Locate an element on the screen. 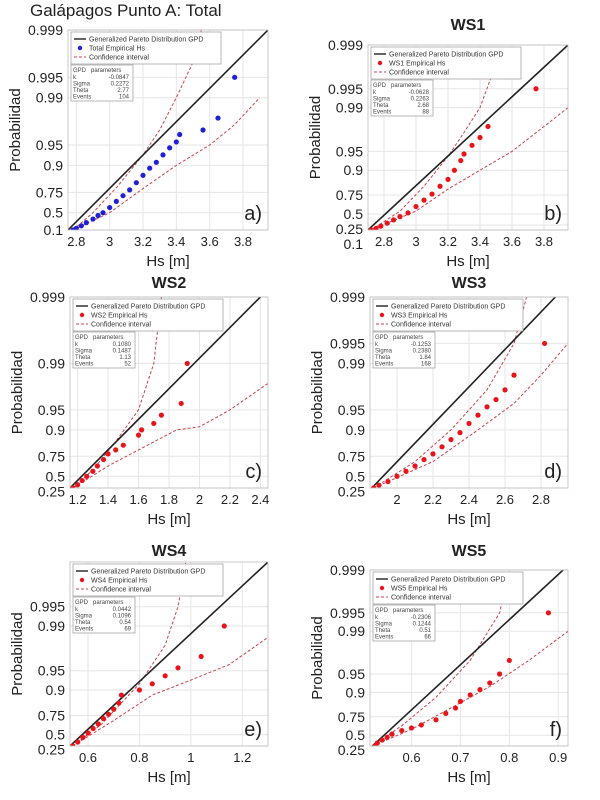  y-tick-label: 0.9 is located at coordinates (56, 690).